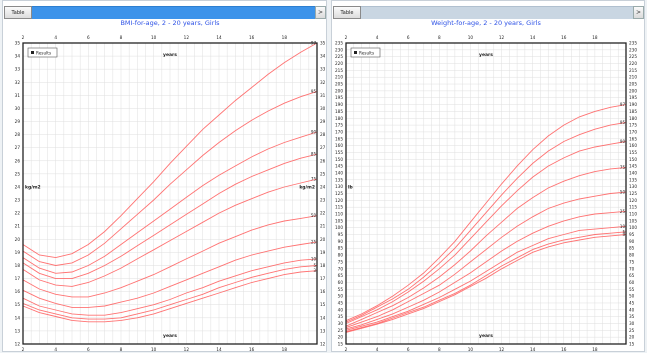 The width and height of the screenshot is (647, 353). Describe the element at coordinates (339, 227) in the screenshot. I see `y-tick-label-left: 100` at that location.